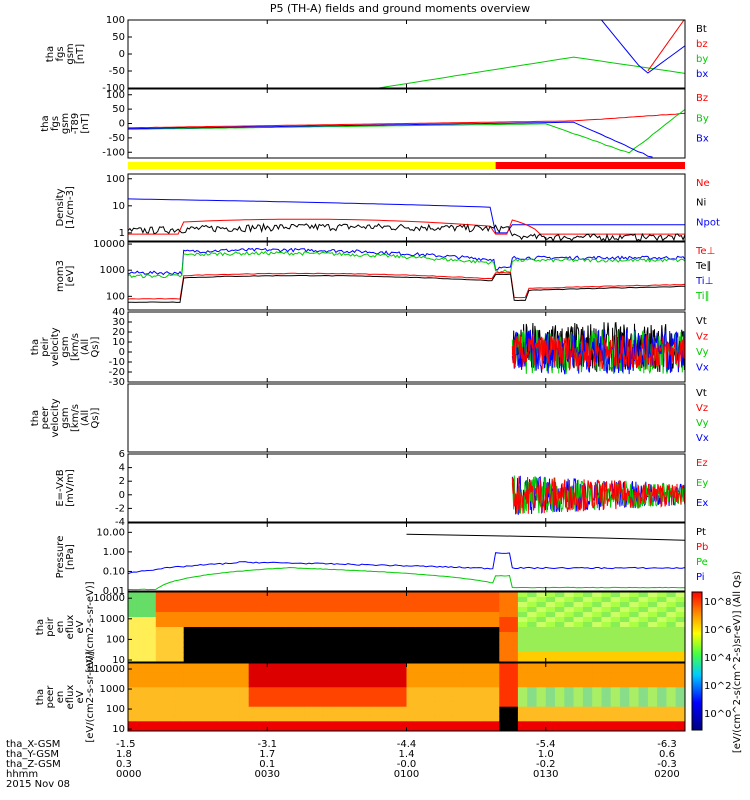 The height and width of the screenshot is (800, 750). Describe the element at coordinates (60, 697) in the screenshot. I see `y-axis-label-line: en` at that location.